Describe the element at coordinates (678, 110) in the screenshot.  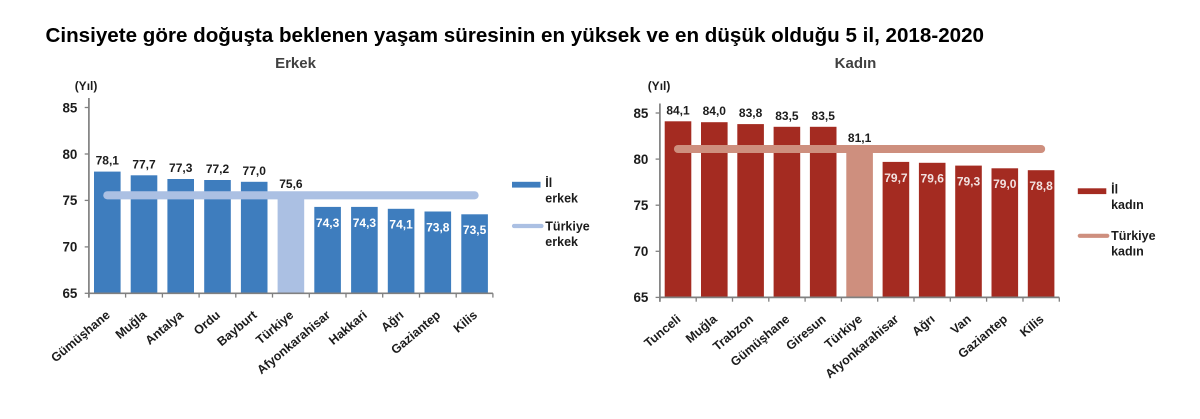
I see `svg-text: 84,1` at that location.